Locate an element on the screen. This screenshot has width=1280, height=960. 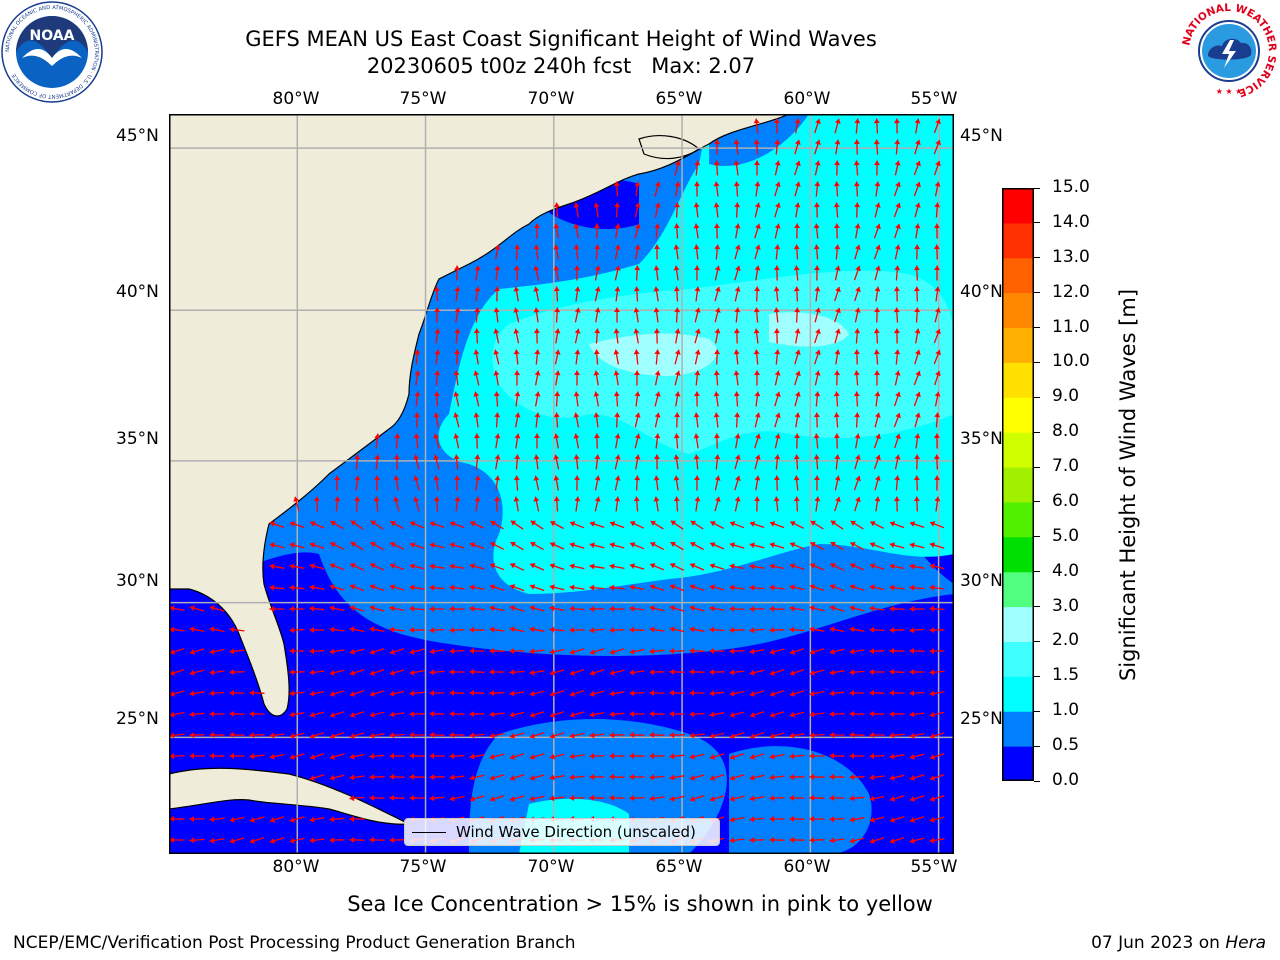
lat-label-right: 35°N is located at coordinates (981, 439).